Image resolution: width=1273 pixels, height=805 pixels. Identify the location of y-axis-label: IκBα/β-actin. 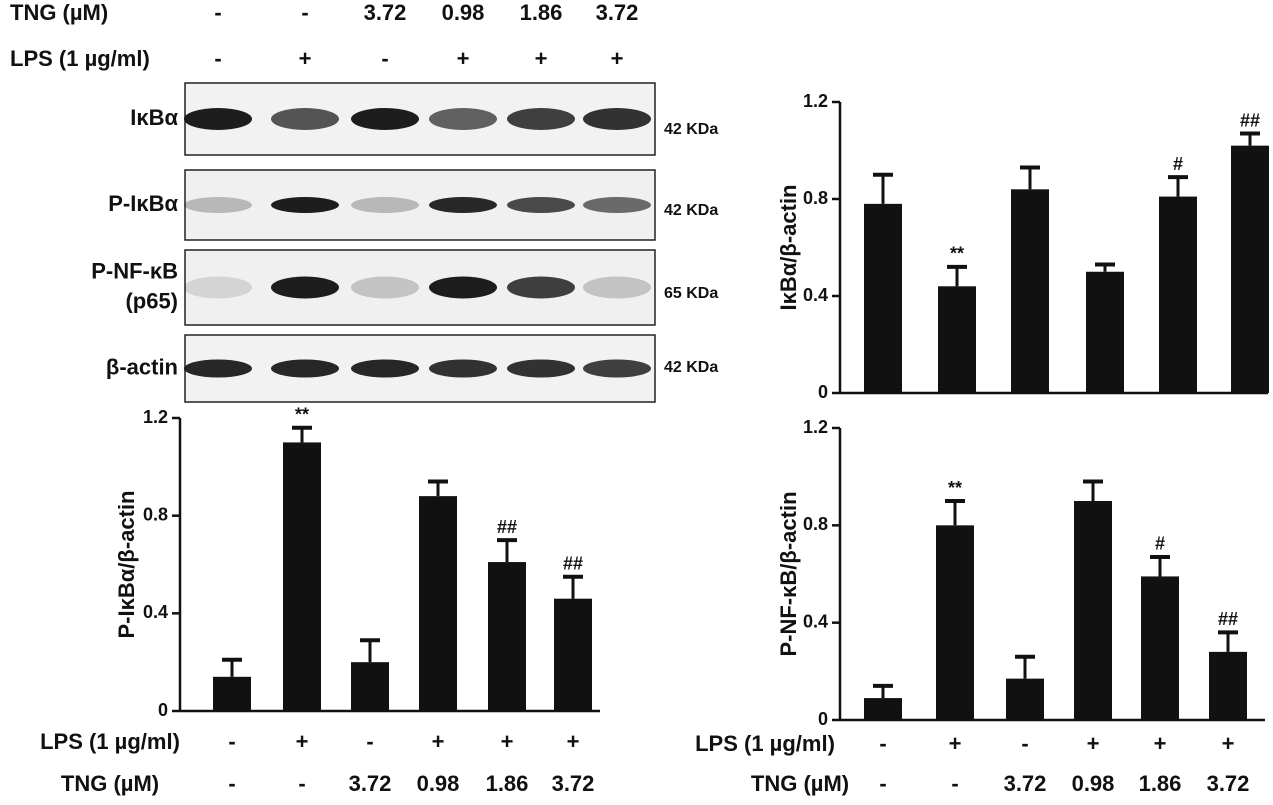
(788, 247).